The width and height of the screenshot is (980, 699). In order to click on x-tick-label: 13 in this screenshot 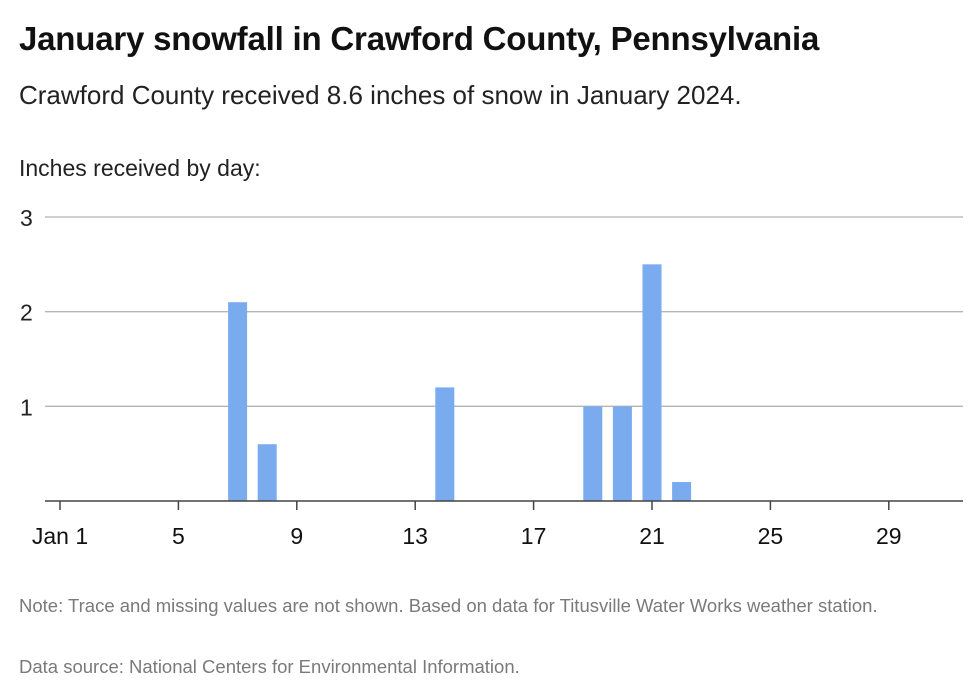, I will do `click(415, 536)`.